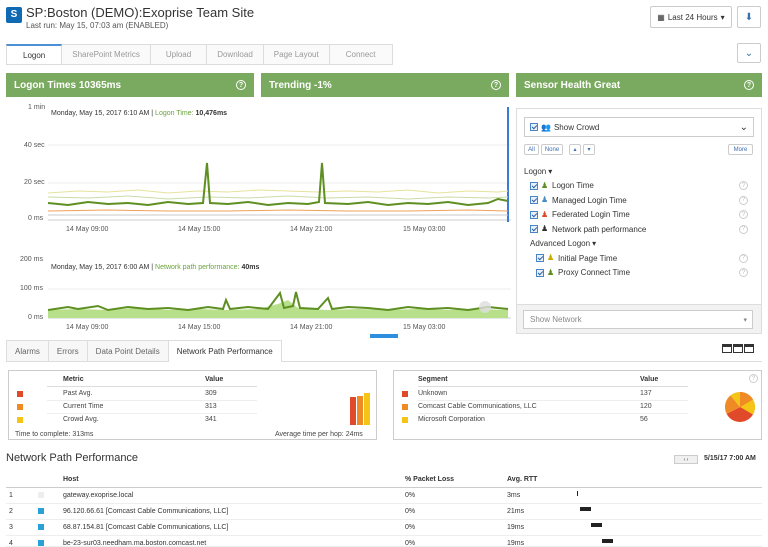 The width and height of the screenshot is (768, 547). I want to click on series-item-initial-page: ♟ Initial Page Time?, so click(640, 258).